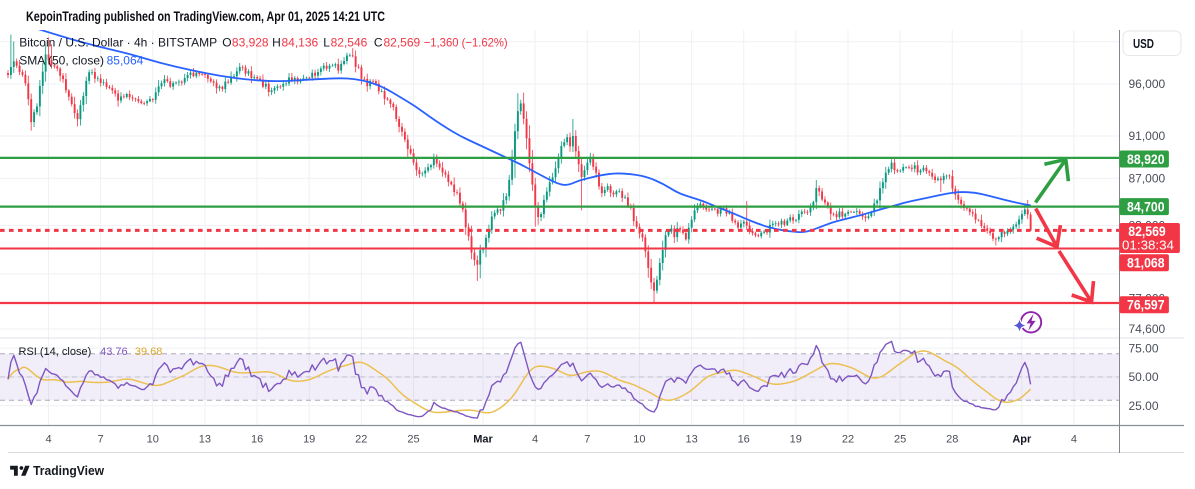 Image resolution: width=1195 pixels, height=489 pixels. Describe the element at coordinates (1022, 440) in the screenshot. I see `svg-text: Apr` at that location.